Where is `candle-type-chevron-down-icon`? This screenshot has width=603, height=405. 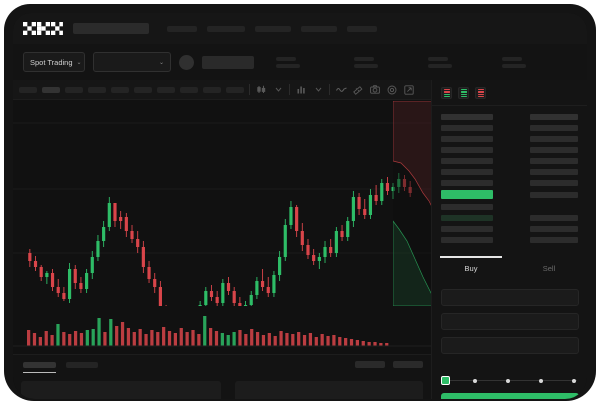 candle-type-chevron-down-icon is located at coordinates (278, 90).